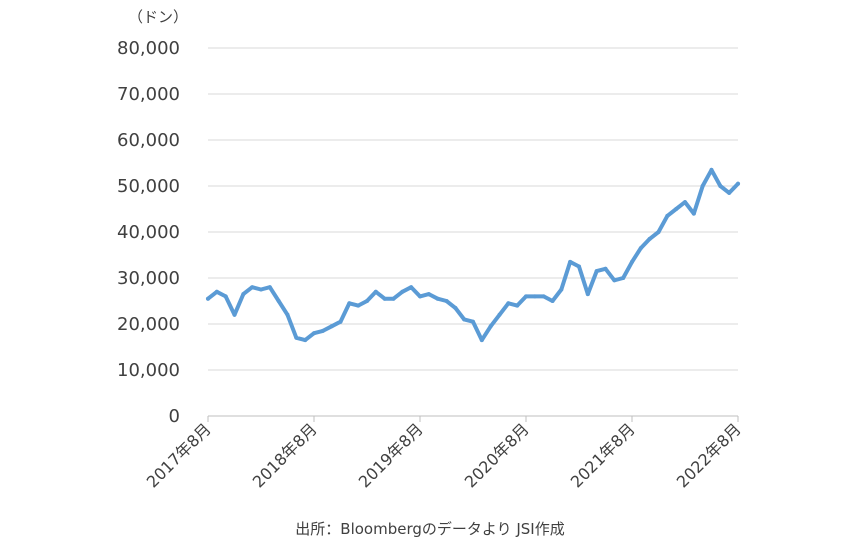 The image size is (860, 555). Describe the element at coordinates (148, 278) in the screenshot. I see `y-tick-label: 30,000` at that location.